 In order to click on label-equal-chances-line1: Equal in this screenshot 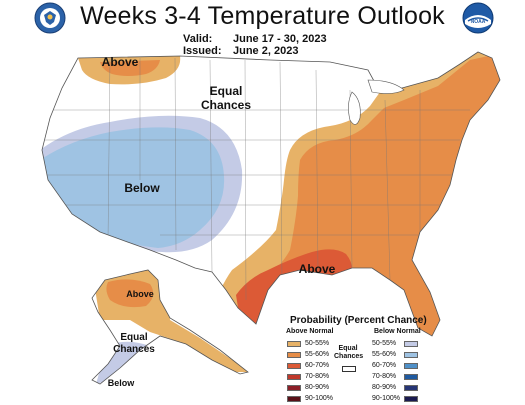, I will do `click(226, 91)`.